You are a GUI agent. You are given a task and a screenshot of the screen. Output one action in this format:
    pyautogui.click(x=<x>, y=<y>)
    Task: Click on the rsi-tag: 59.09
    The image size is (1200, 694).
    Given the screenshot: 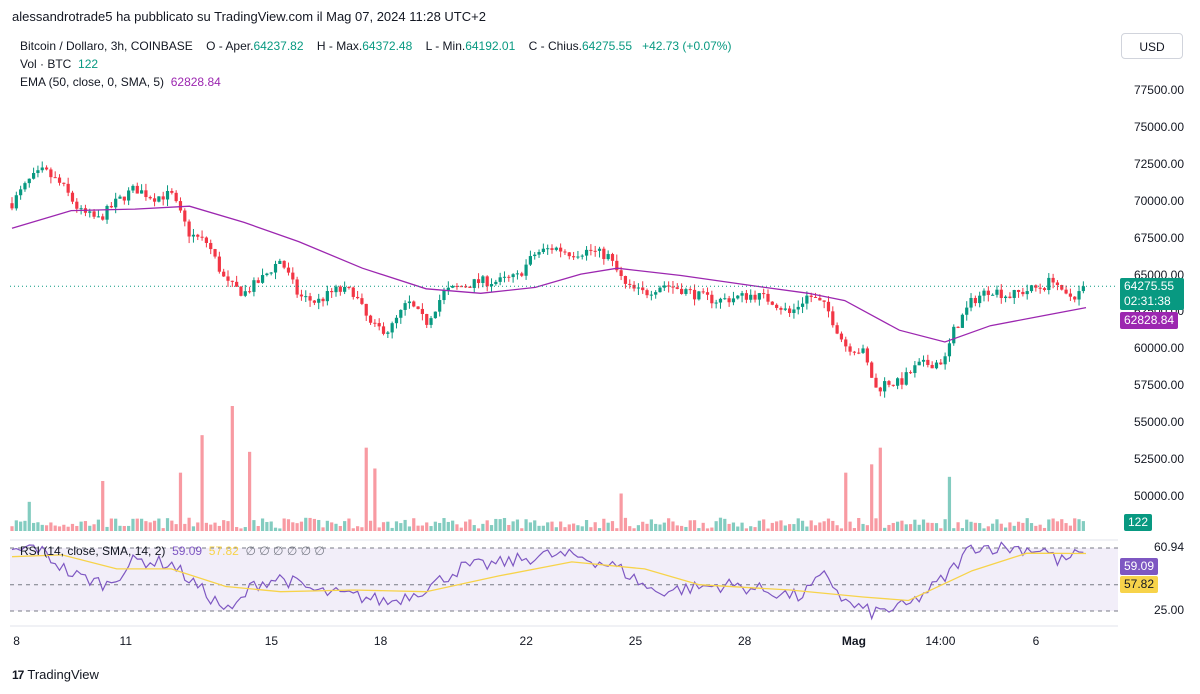 What is the action you would take?
    pyautogui.click(x=1139, y=566)
    